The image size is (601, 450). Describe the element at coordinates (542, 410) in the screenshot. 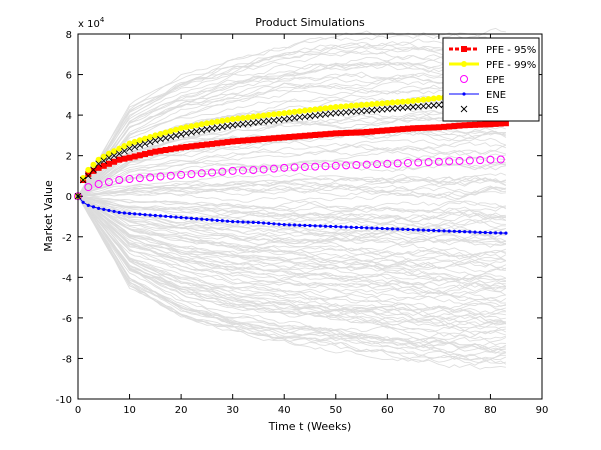

I see `x-tick-label: 90` at that location.